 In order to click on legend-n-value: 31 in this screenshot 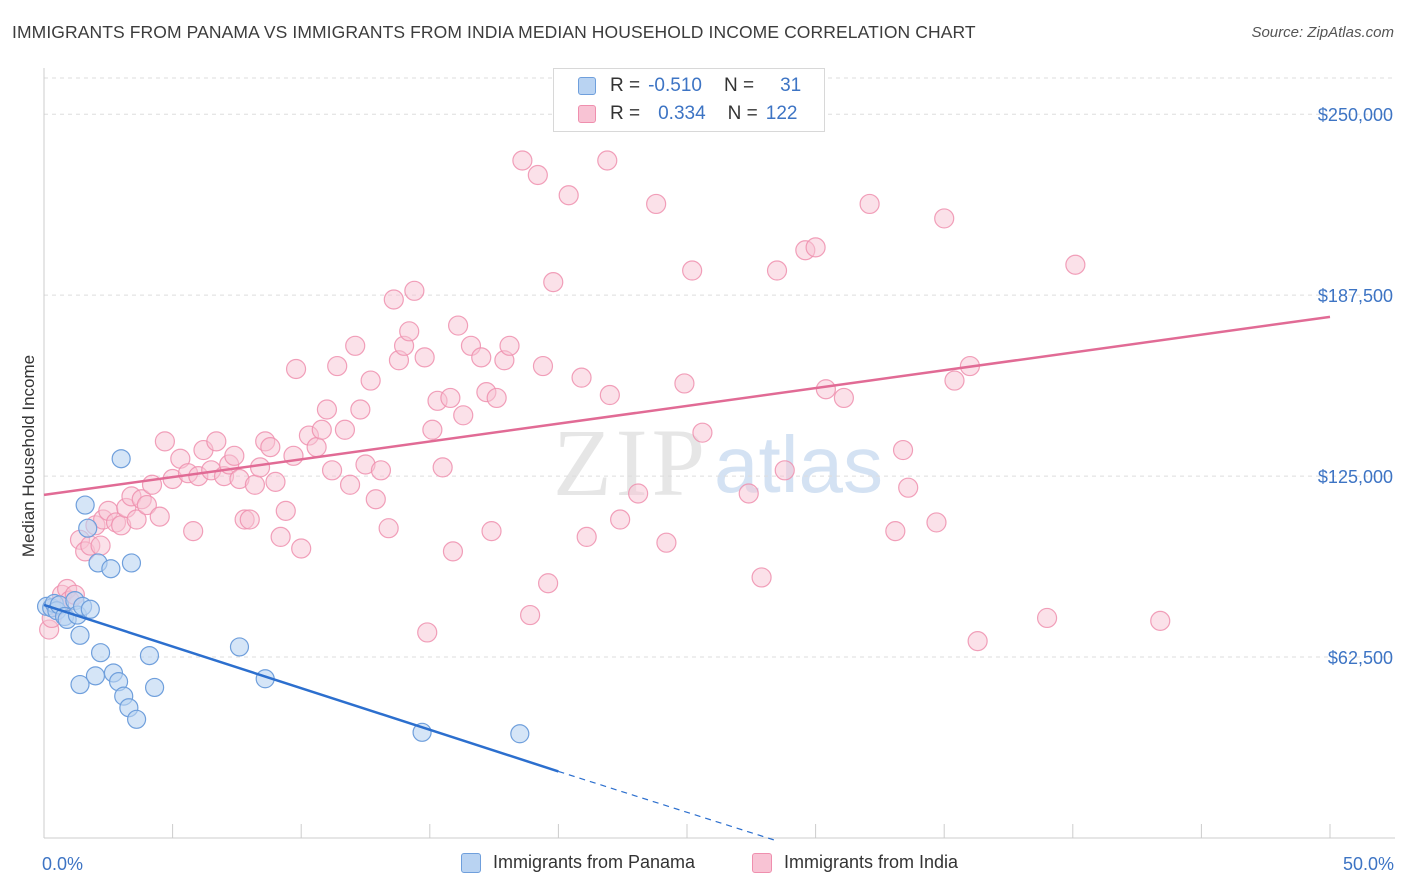, I will do `click(791, 85)`.